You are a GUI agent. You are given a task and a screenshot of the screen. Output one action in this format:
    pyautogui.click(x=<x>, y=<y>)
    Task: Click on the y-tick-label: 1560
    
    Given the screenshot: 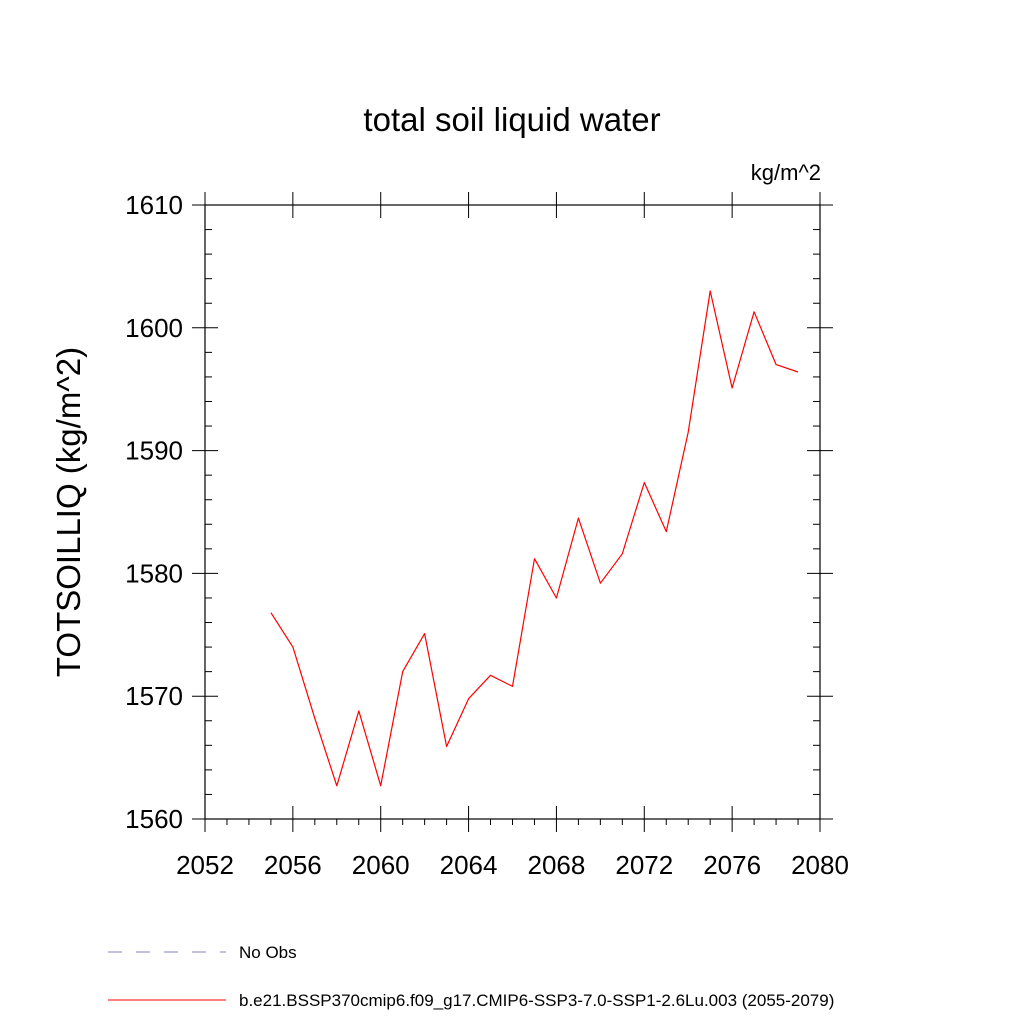 What is the action you would take?
    pyautogui.click(x=154, y=819)
    